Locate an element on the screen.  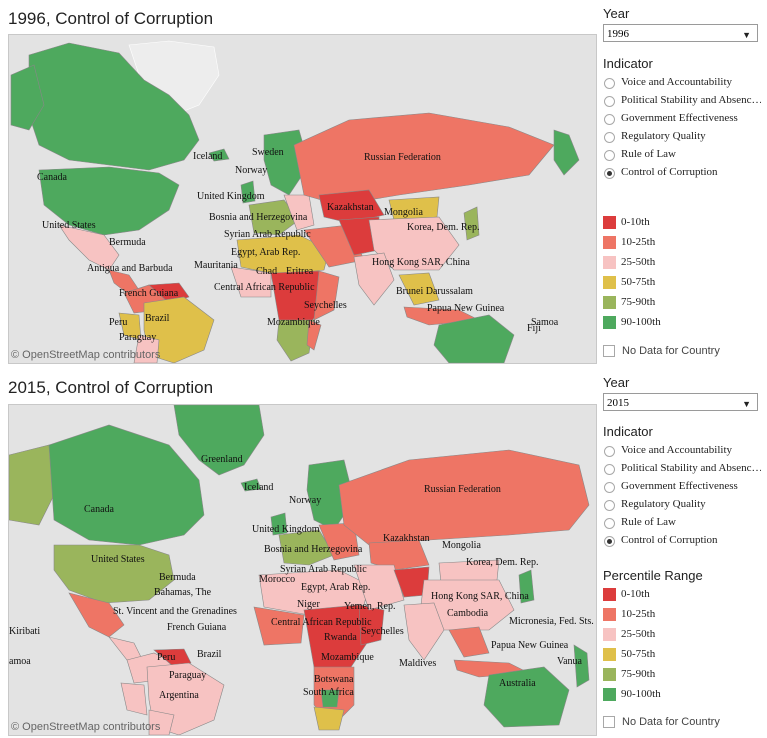
indicator-option-label: Voice and Accountability is located at coordinates (676, 450).